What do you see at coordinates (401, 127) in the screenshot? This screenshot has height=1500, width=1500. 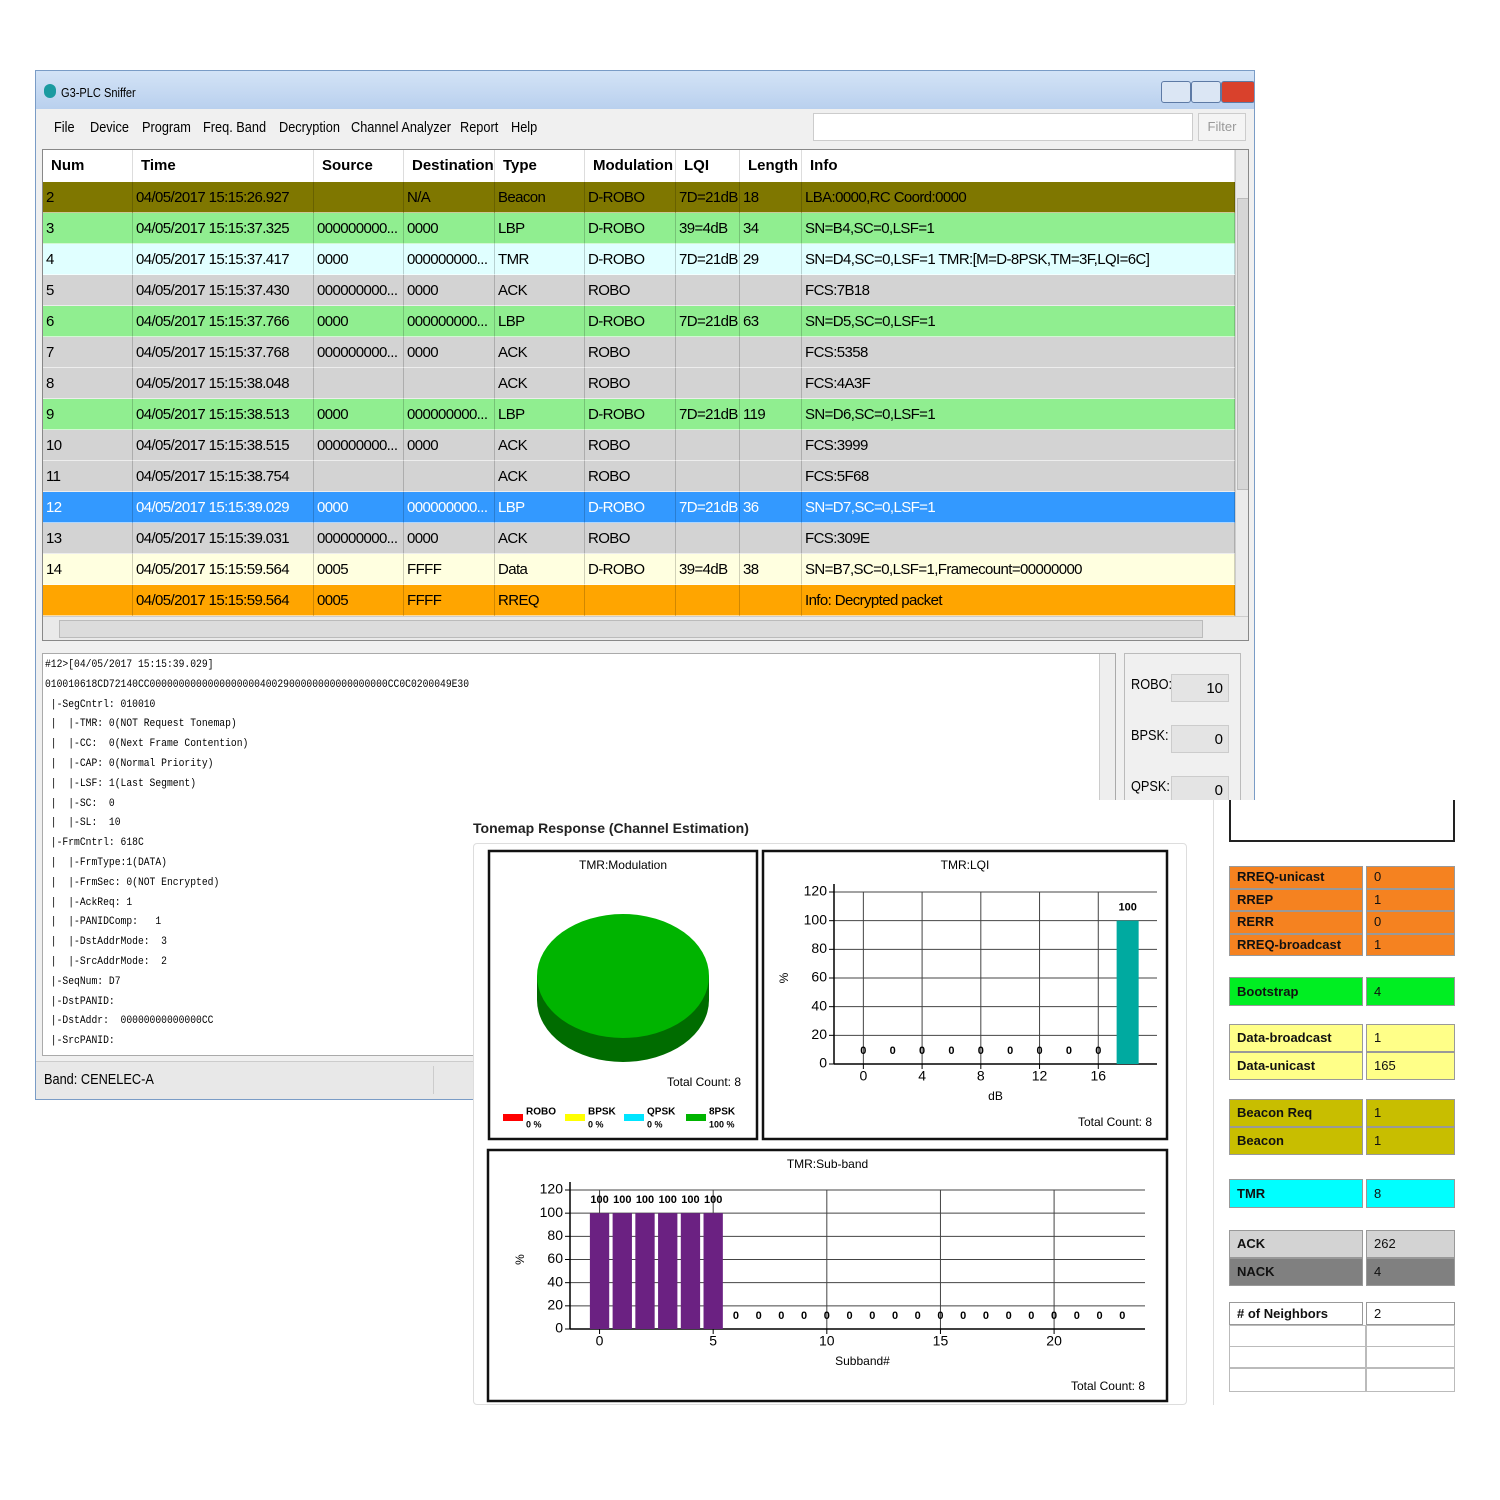 I see `menu-item: Channel Analyzer` at bounding box center [401, 127].